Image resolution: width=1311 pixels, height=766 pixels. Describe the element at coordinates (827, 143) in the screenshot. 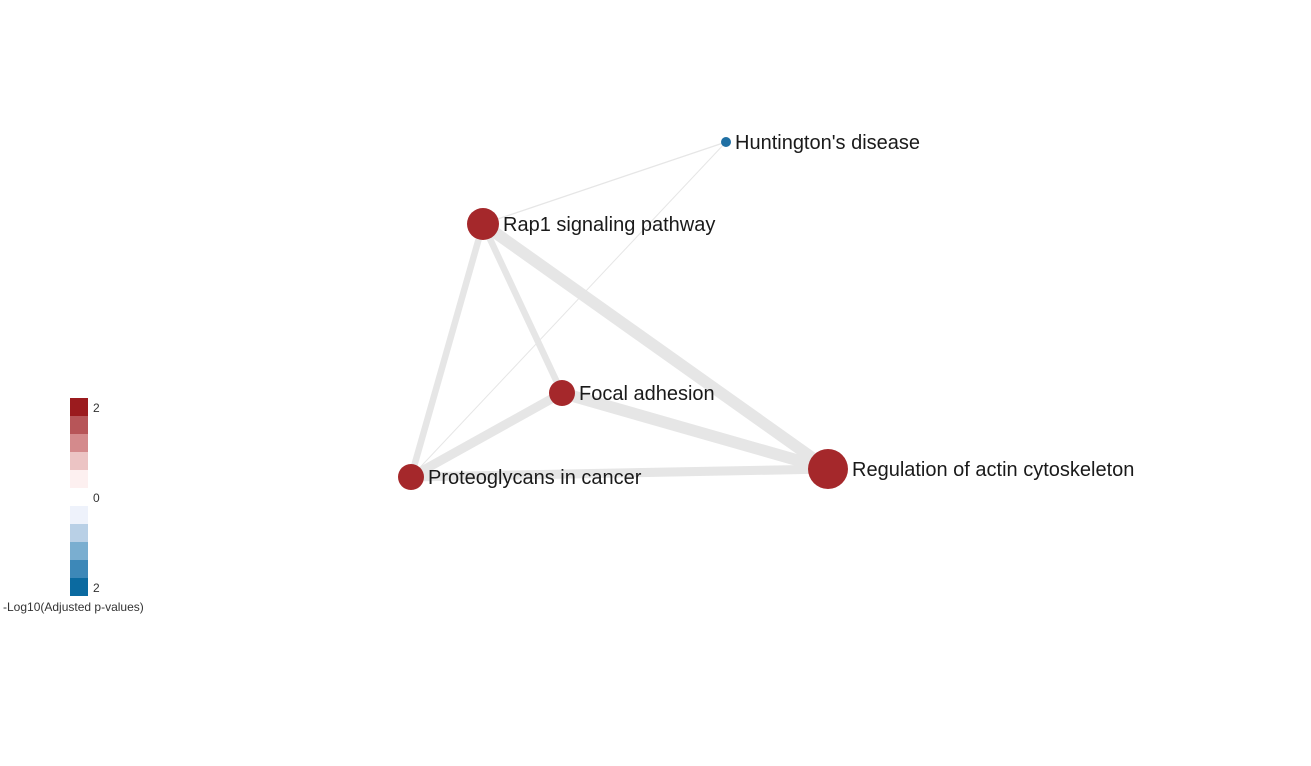

I see `node-label-huntington: Huntington's disease` at that location.